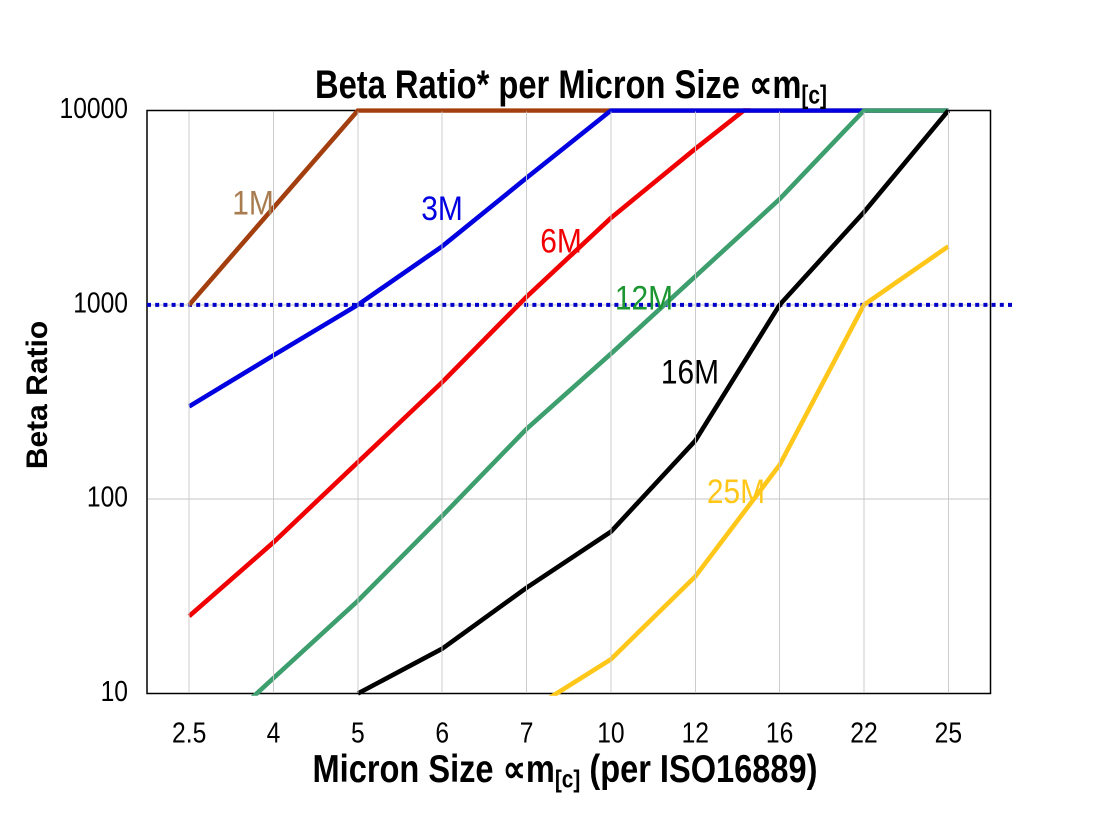 Image resolution: width=1094 pixels, height=822 pixels. I want to click on y-axis-title: Beta Ratio, so click(37, 395).